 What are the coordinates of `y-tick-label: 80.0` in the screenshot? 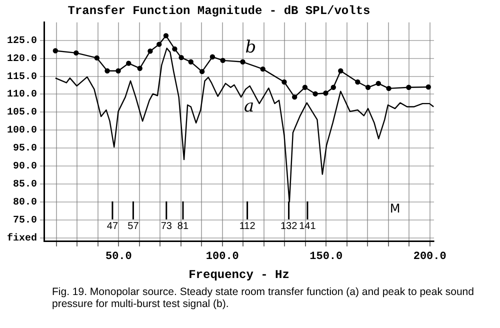 It's located at (25, 202).